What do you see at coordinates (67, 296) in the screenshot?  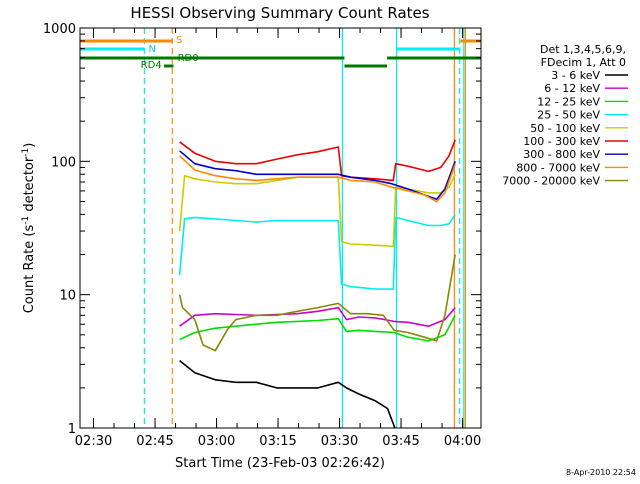 I see `y-tick-label: 10` at bounding box center [67, 296].